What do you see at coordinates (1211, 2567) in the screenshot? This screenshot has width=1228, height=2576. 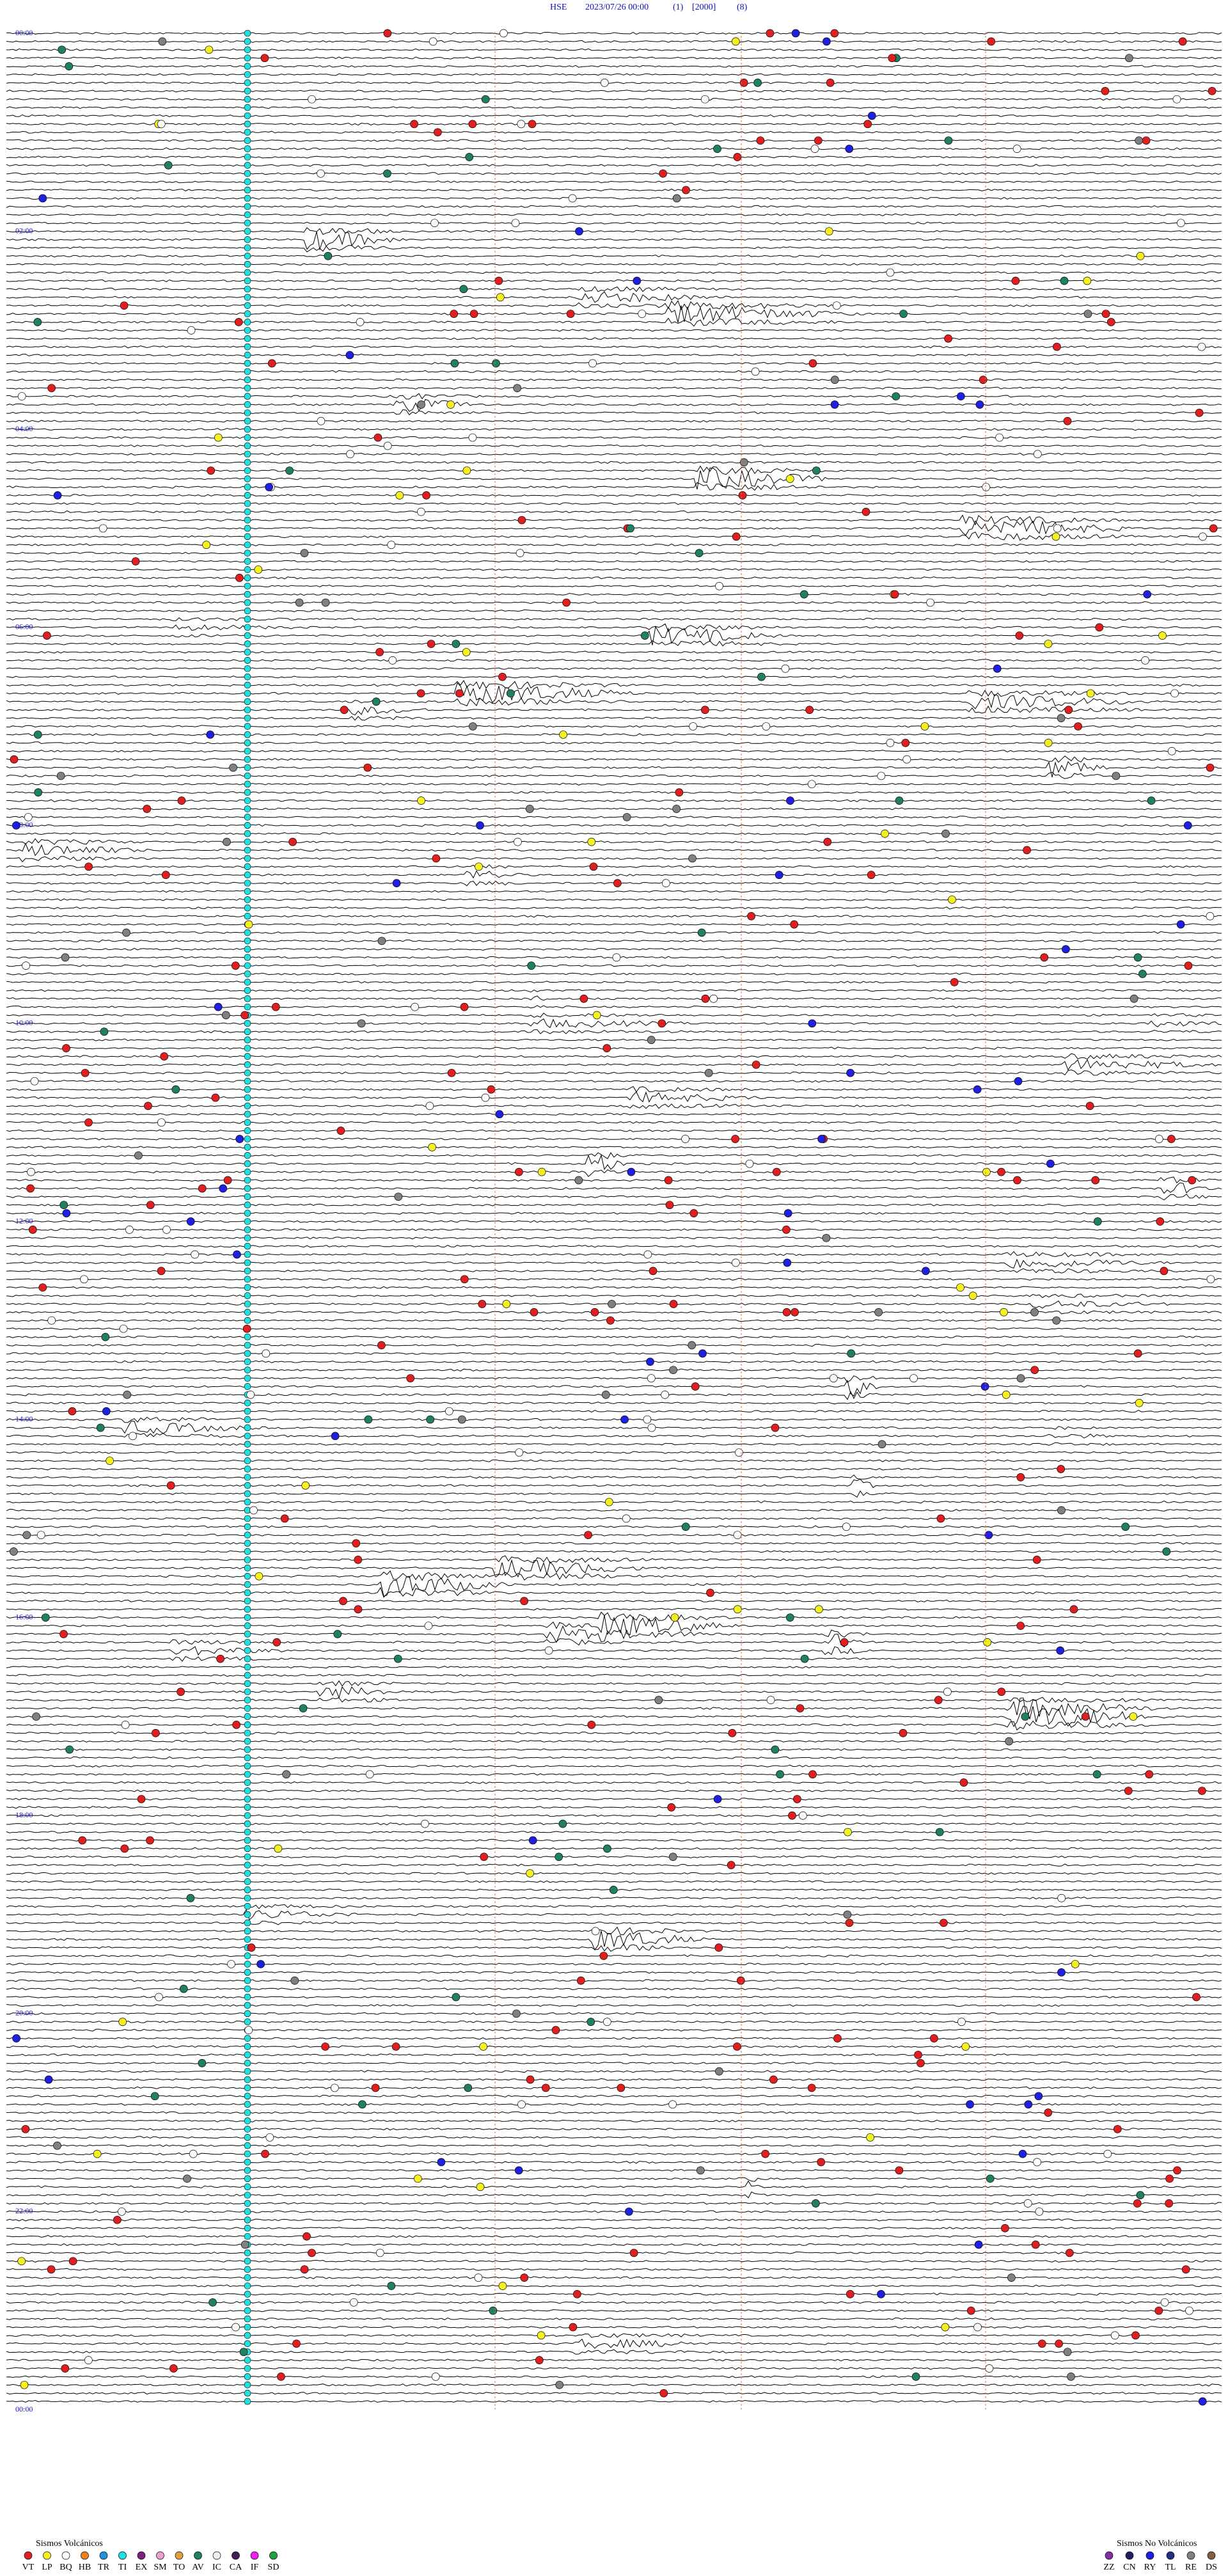 I see `legend-code: DS` at bounding box center [1211, 2567].